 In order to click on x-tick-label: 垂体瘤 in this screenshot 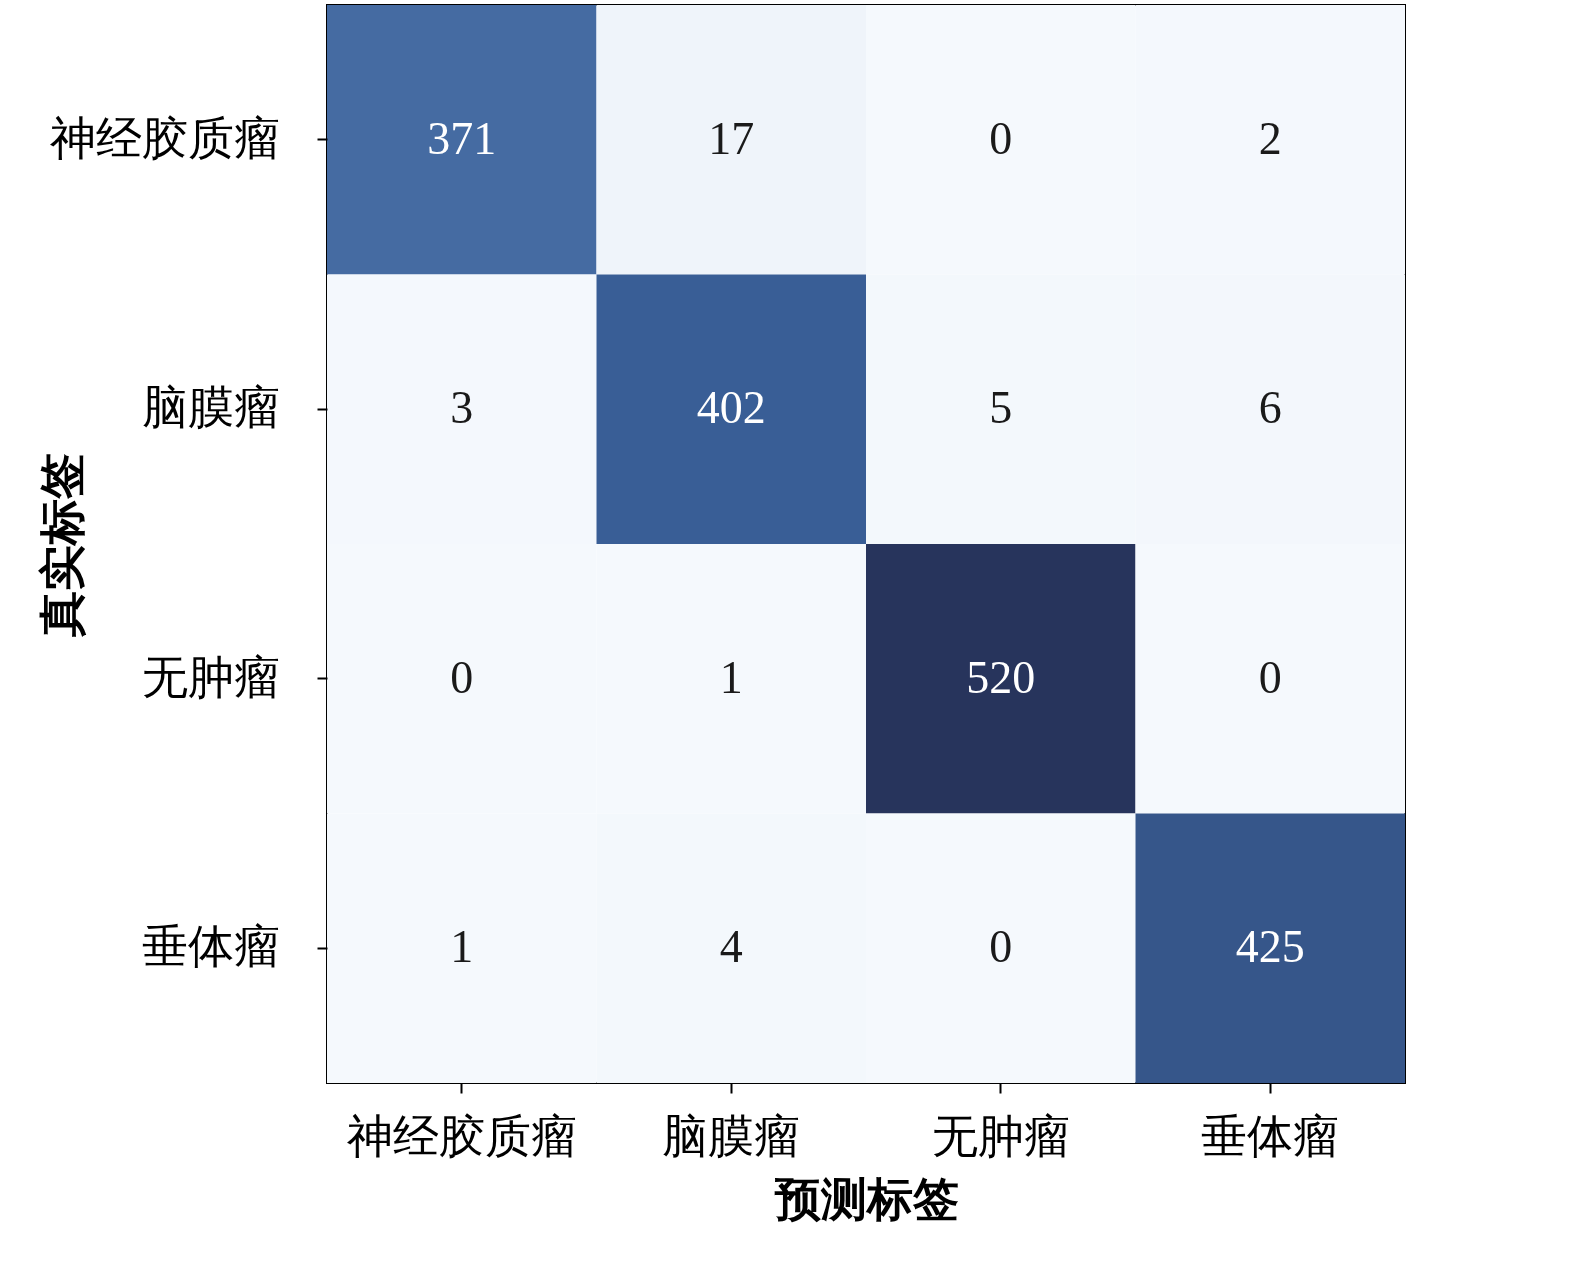, I will do `click(1270, 1136)`.